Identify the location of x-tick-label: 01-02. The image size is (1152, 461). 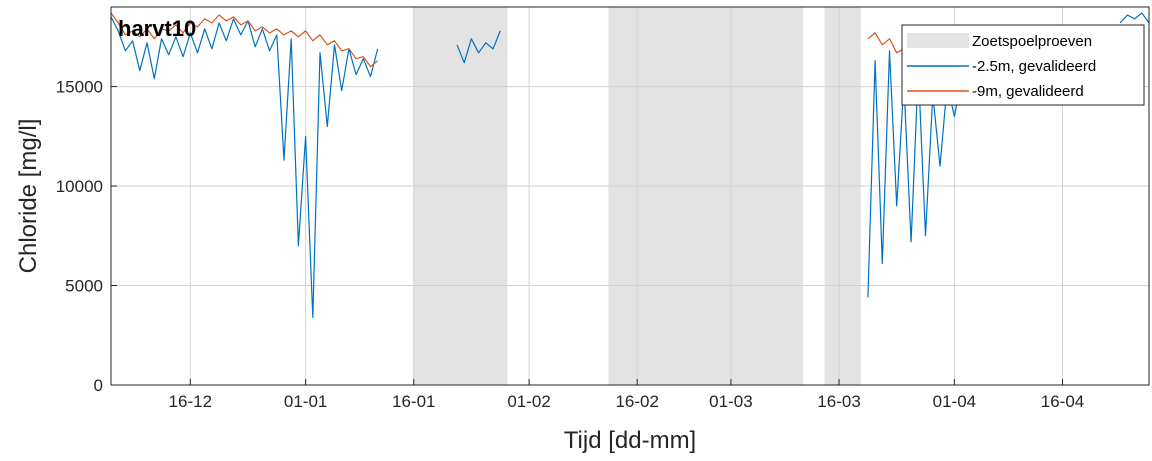
(528, 401).